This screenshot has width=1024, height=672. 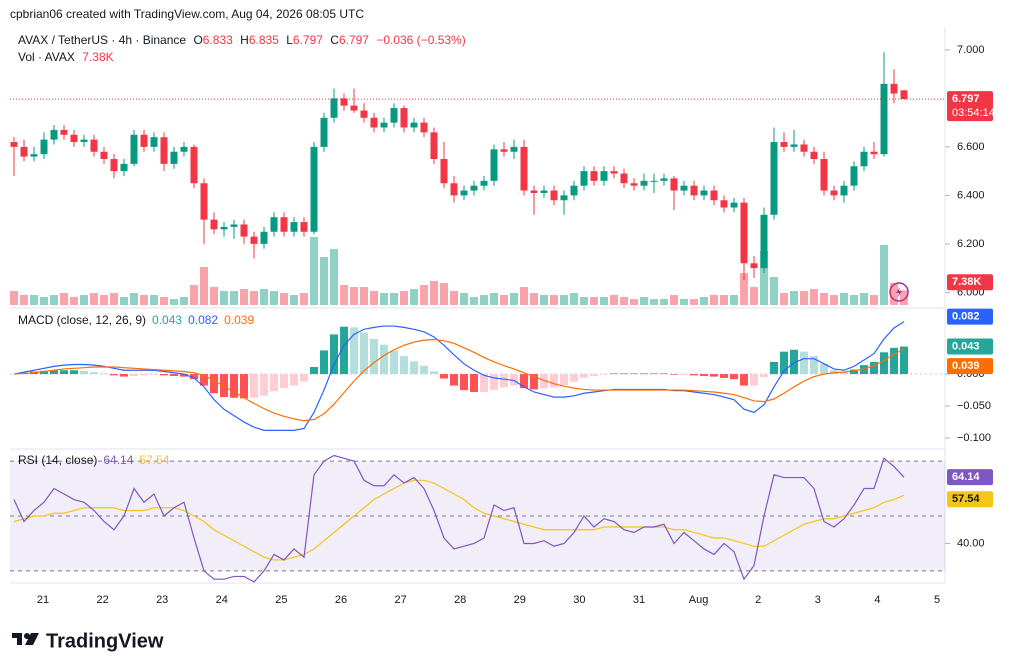 I want to click on signal-line, so click(x=459, y=380).